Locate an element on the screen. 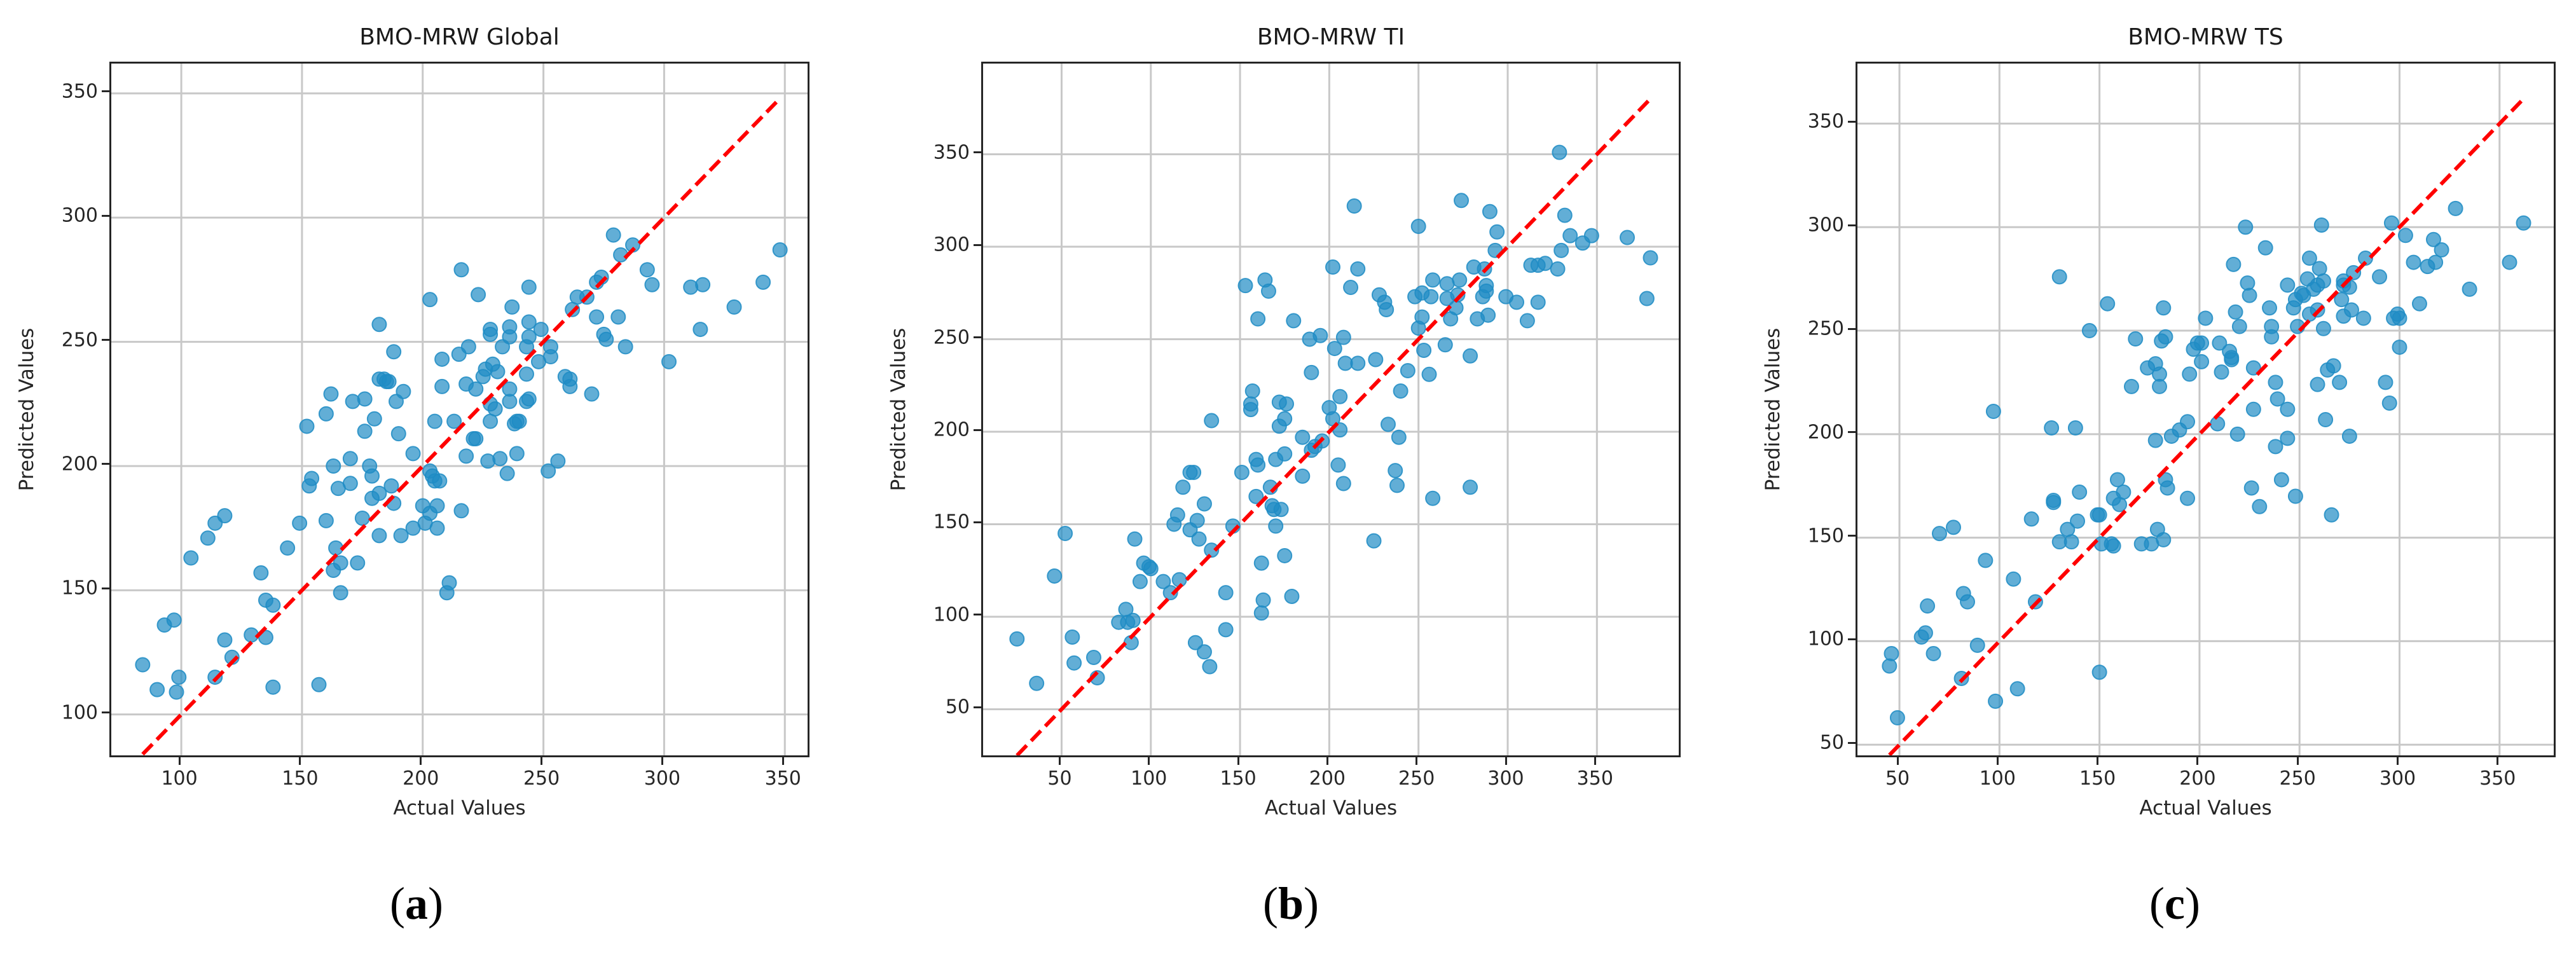  x-tick-label: 200 is located at coordinates (2197, 779).